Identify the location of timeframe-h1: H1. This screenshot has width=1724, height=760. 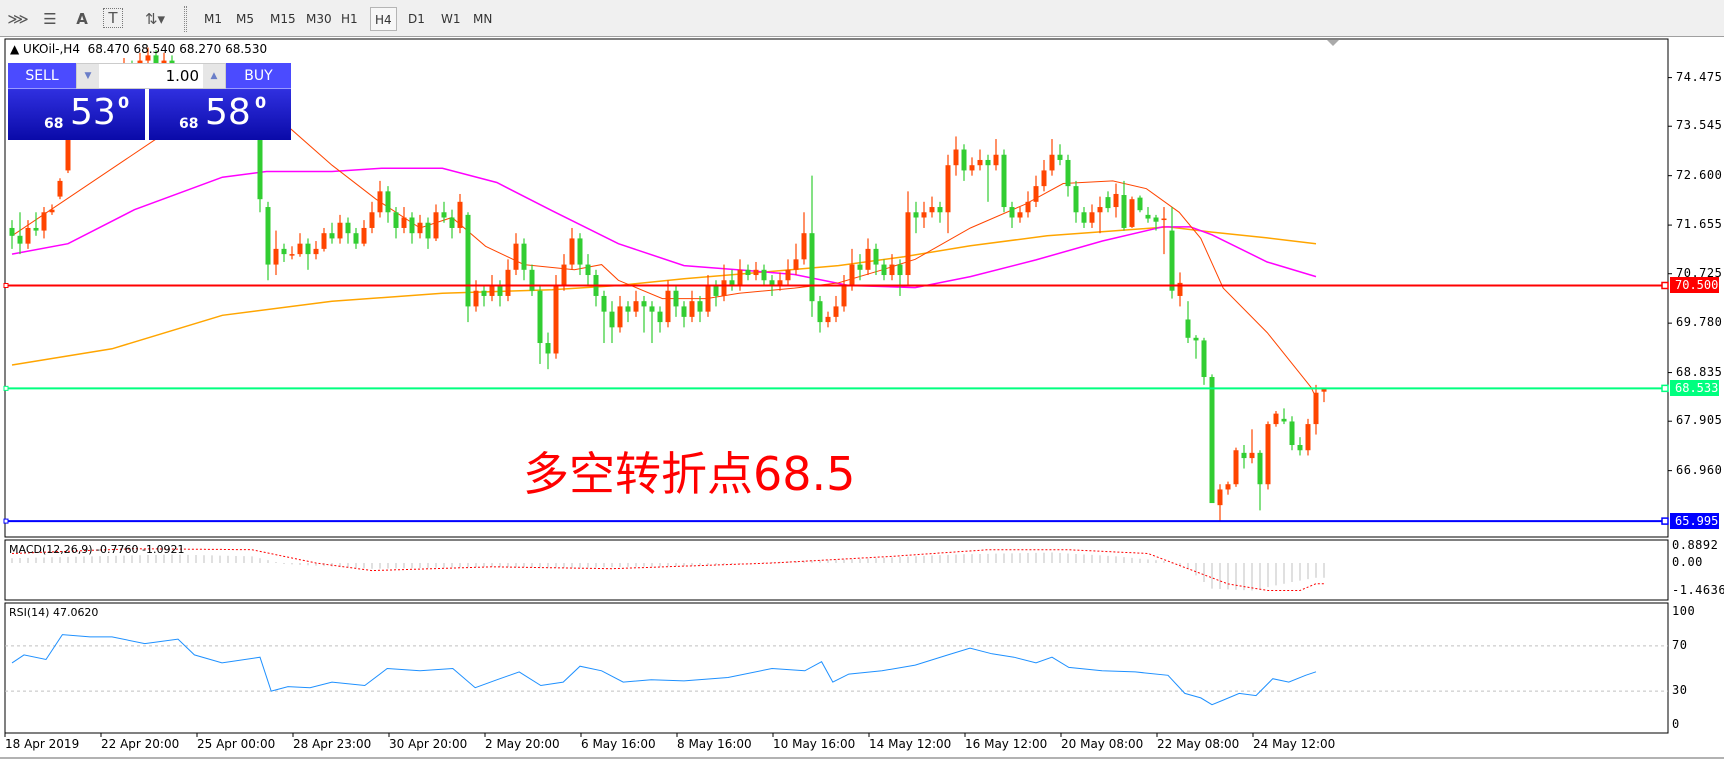
(349, 19).